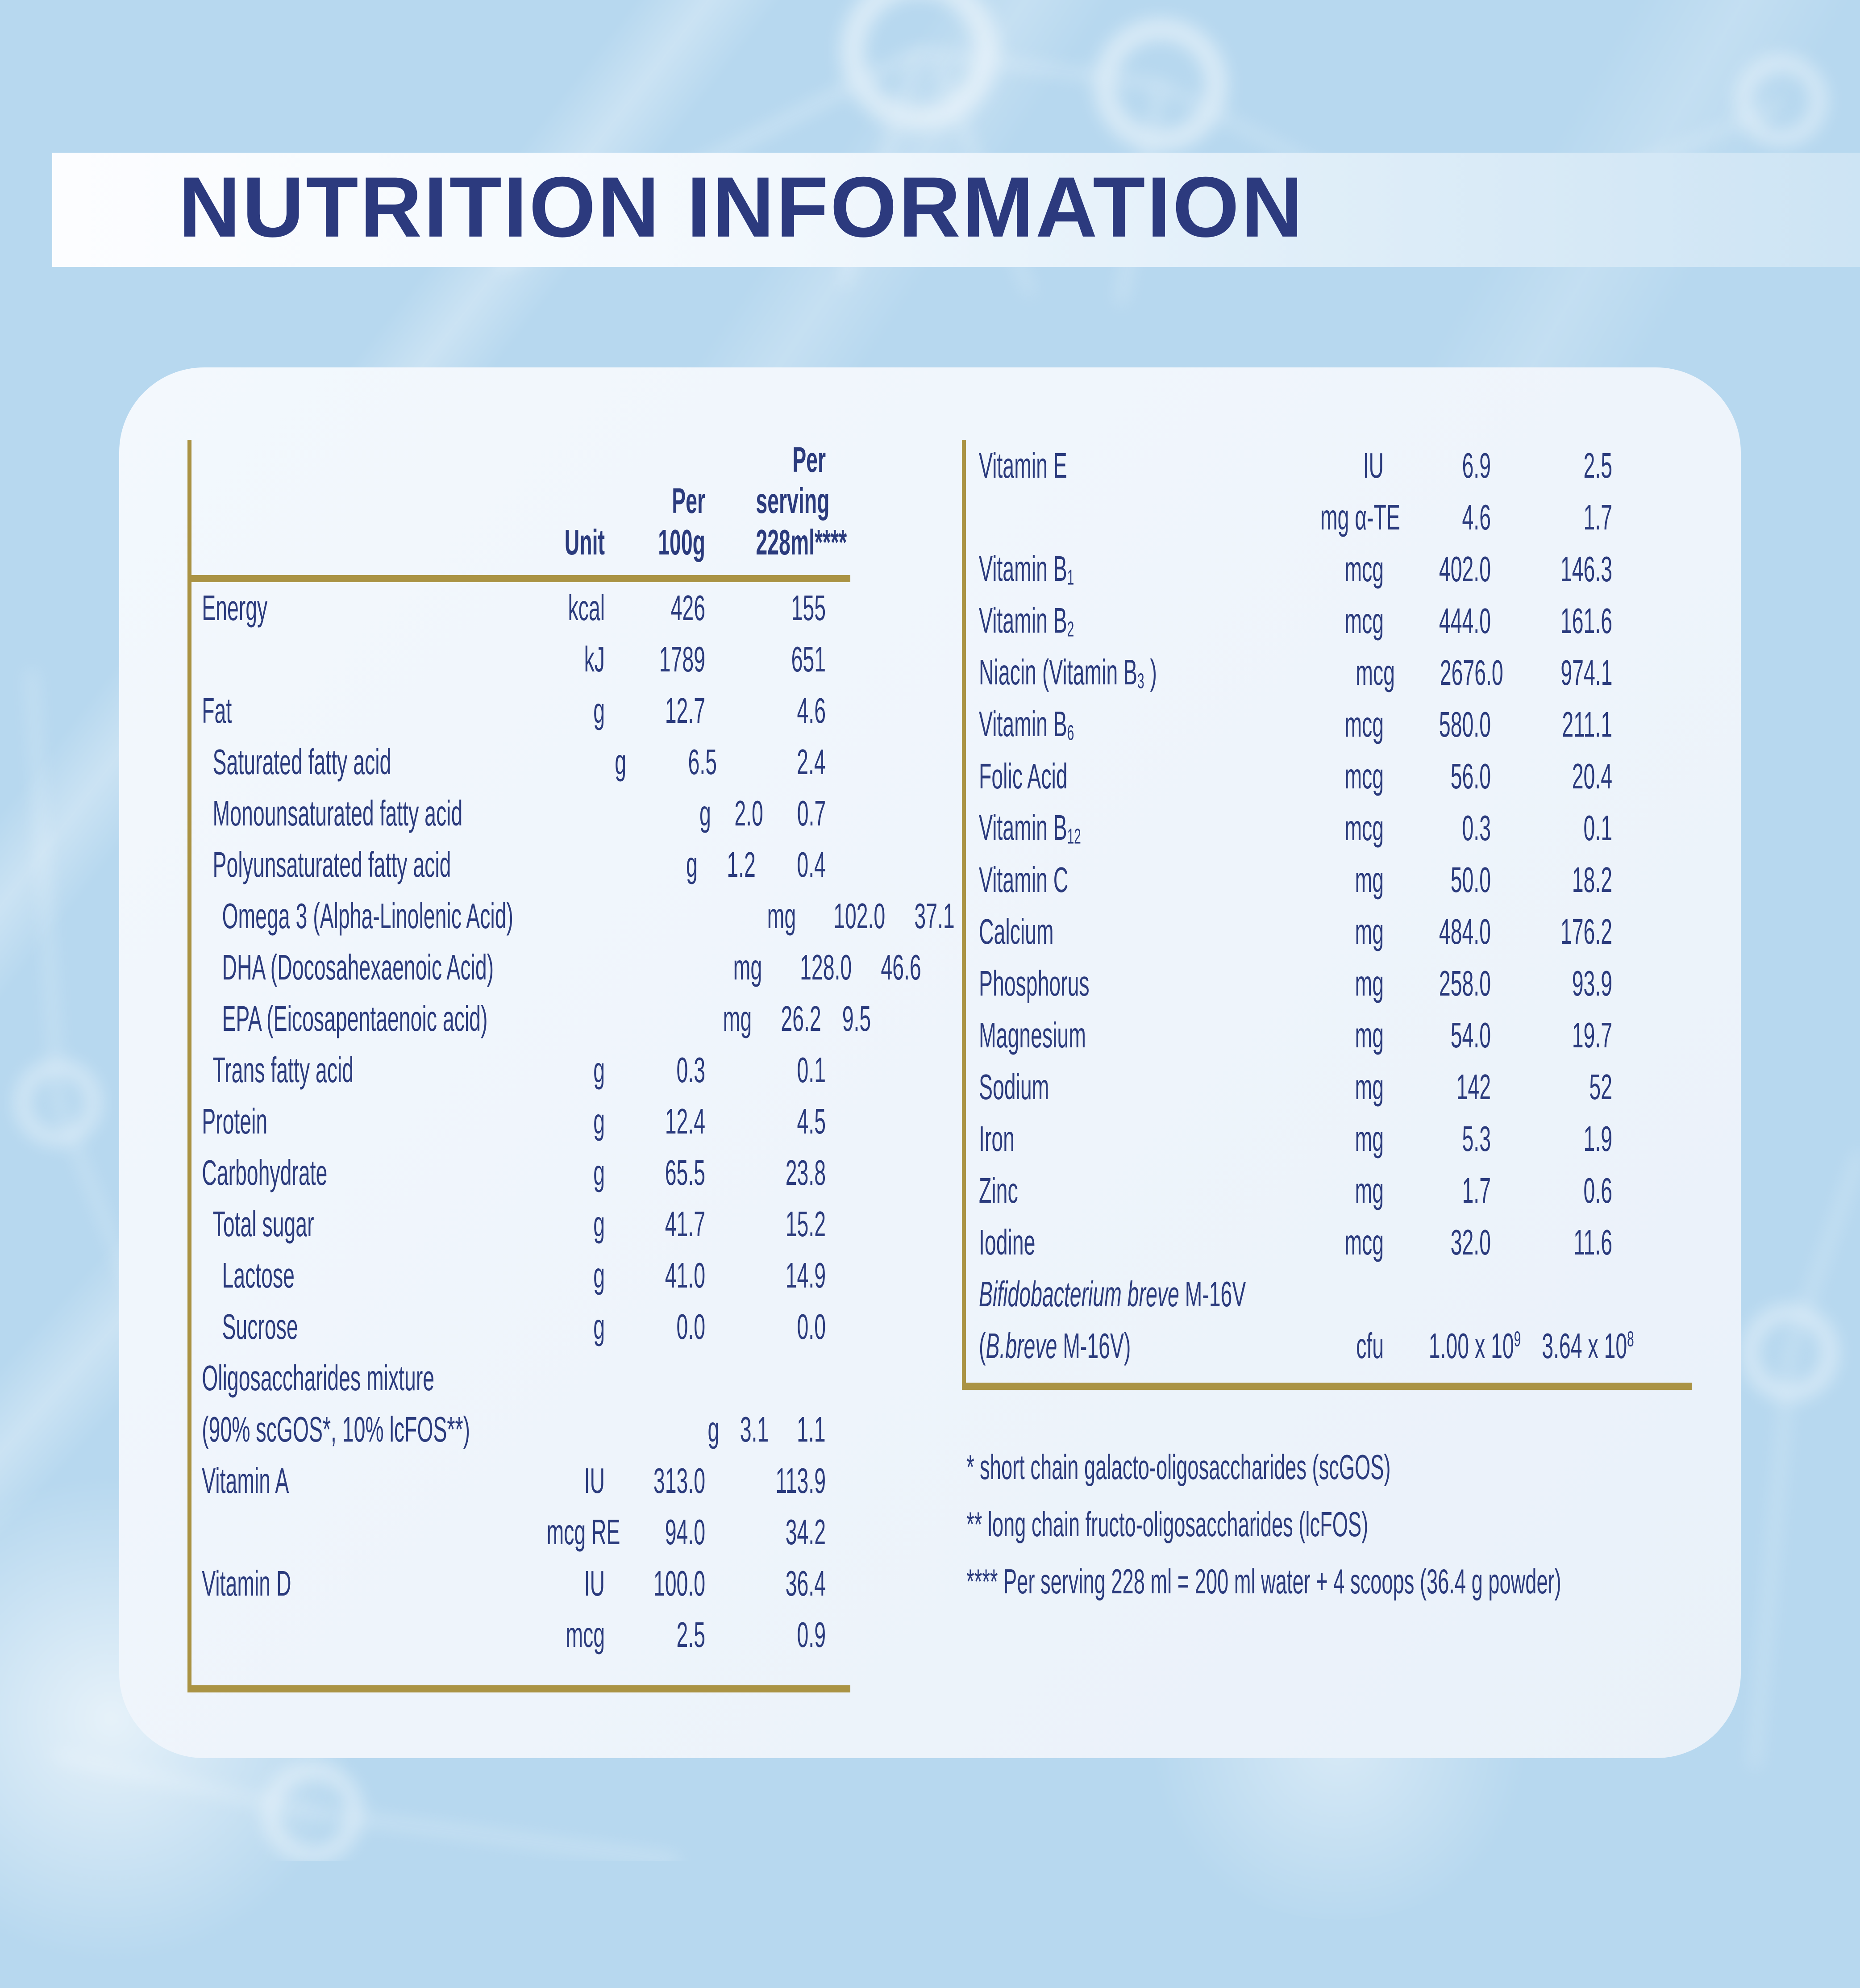 The width and height of the screenshot is (1860, 1988). Describe the element at coordinates (520, 1429) in the screenshot. I see `table-row: (90% scGOS*, 10% lcFOS**) g 3.1 1.1` at that location.